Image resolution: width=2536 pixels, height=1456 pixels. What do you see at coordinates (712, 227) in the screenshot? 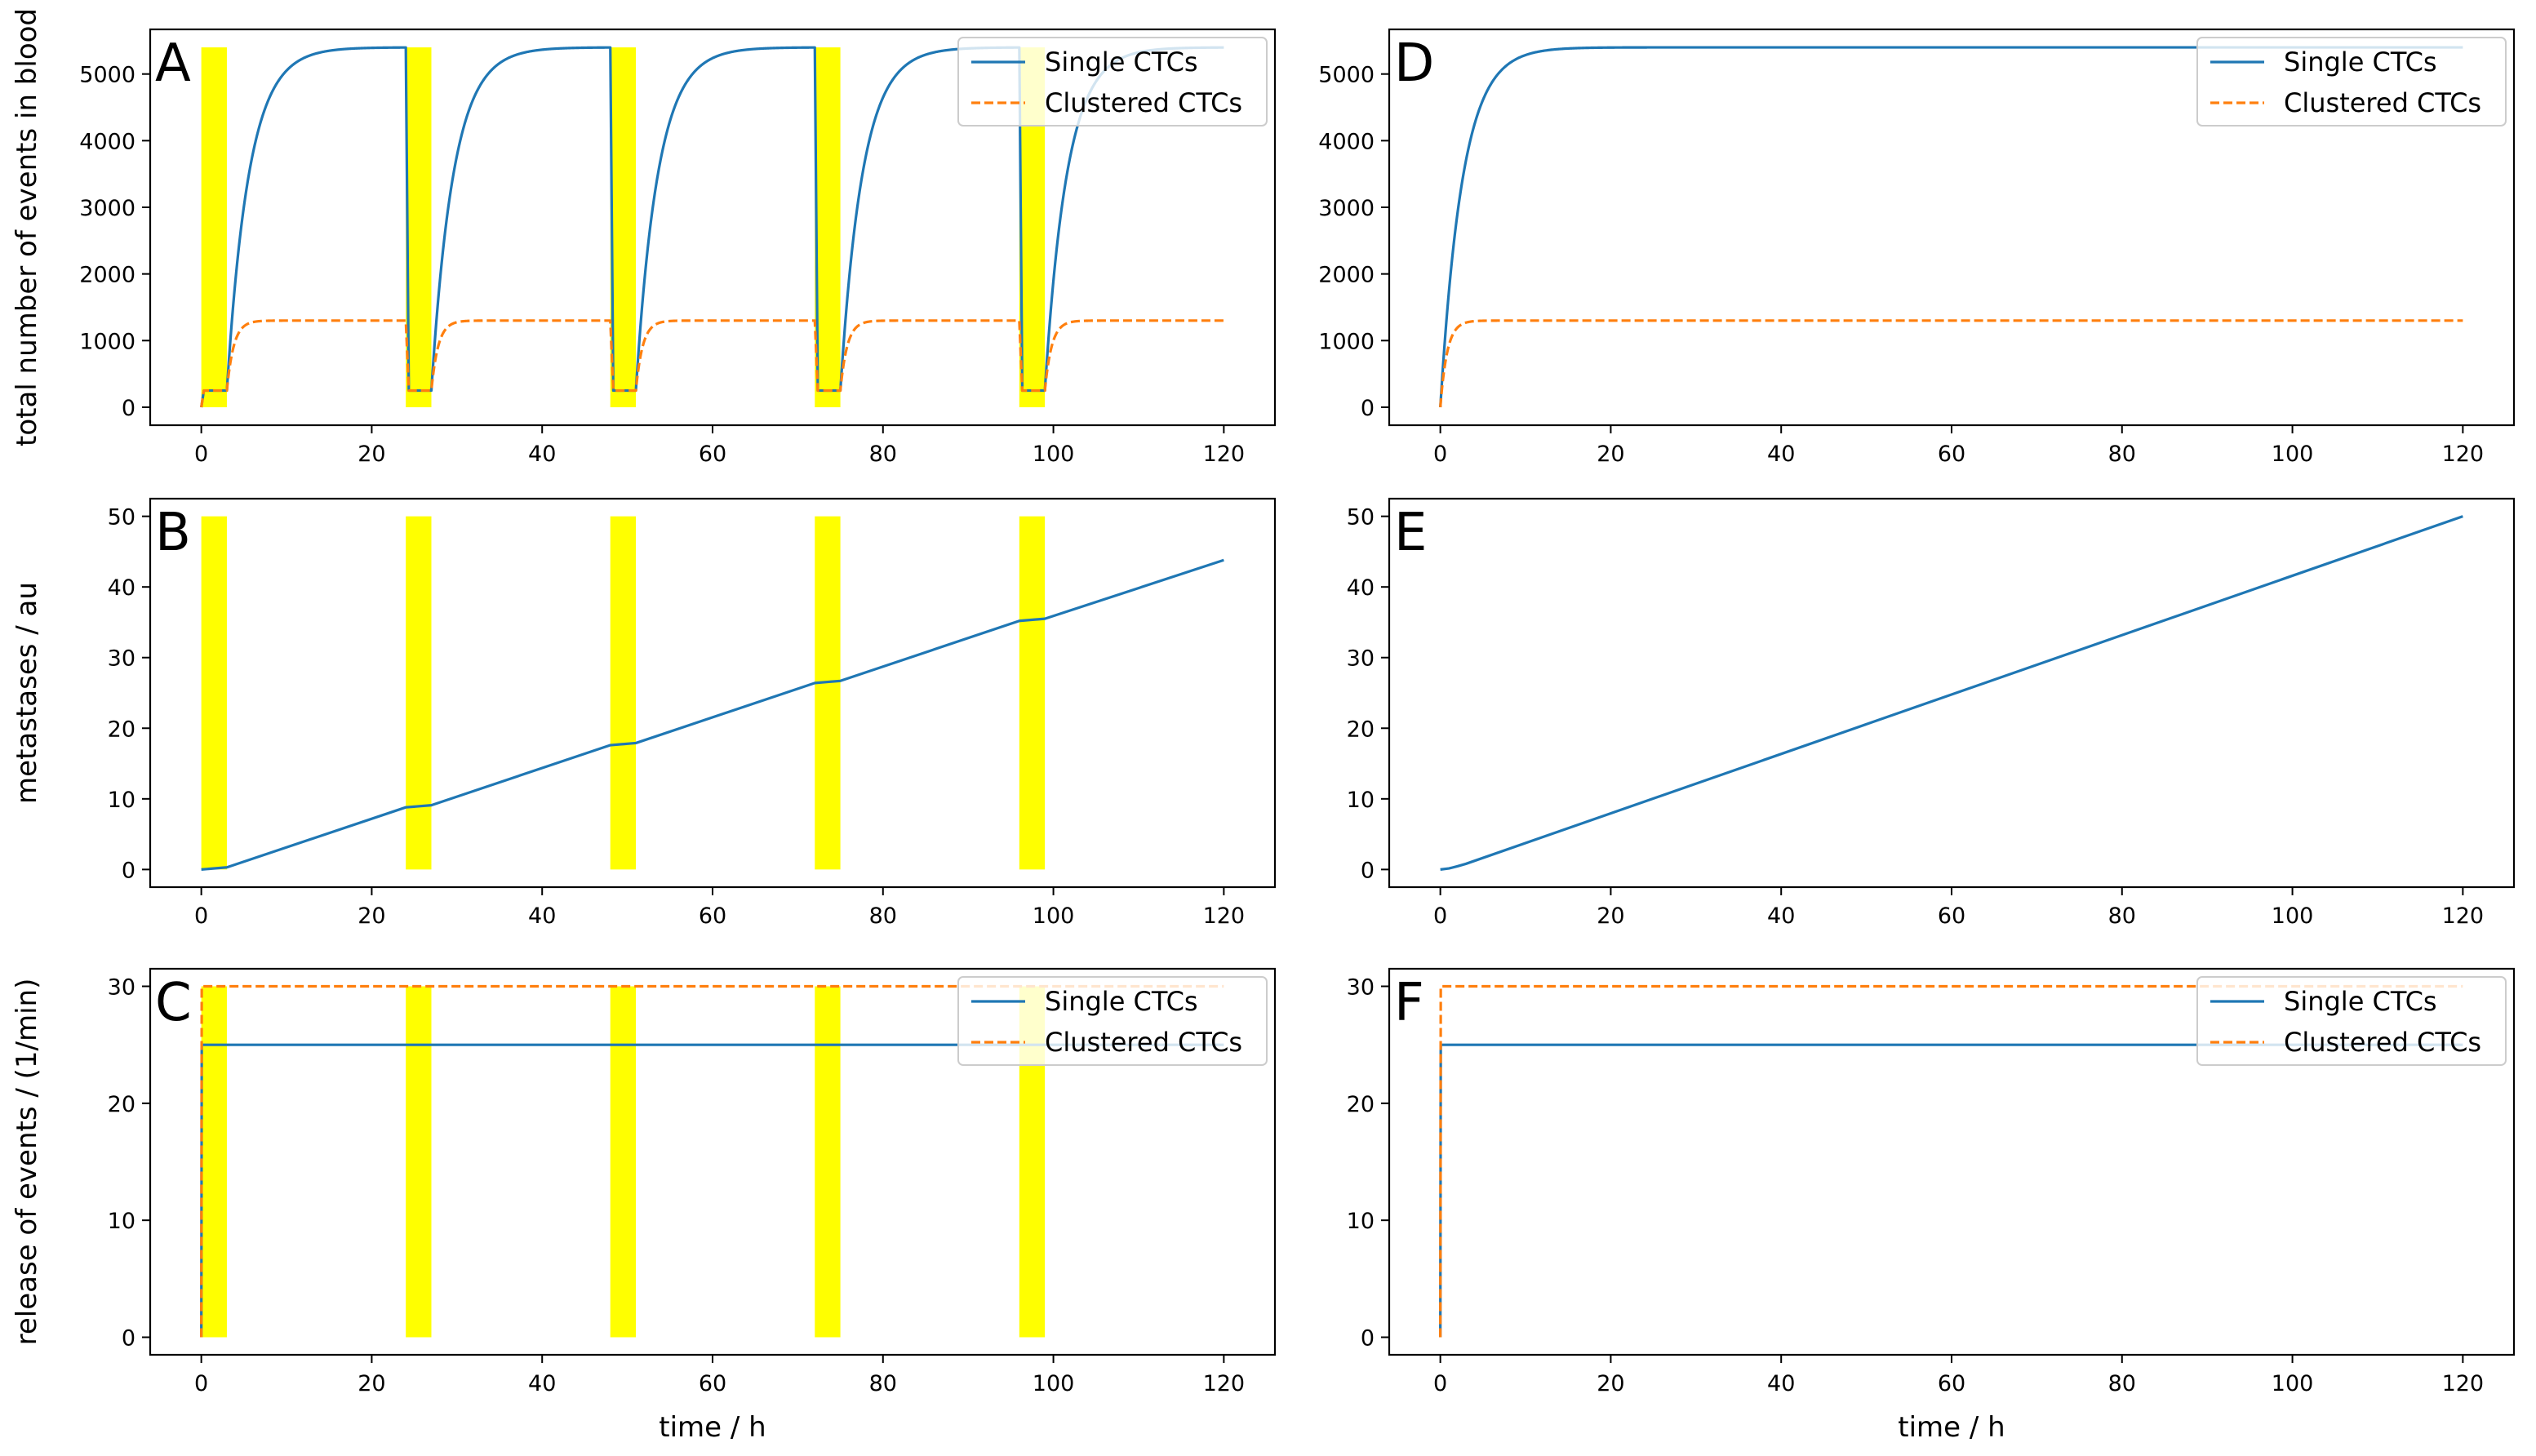
I see `series-line-single-ctcs-a` at bounding box center [712, 227].